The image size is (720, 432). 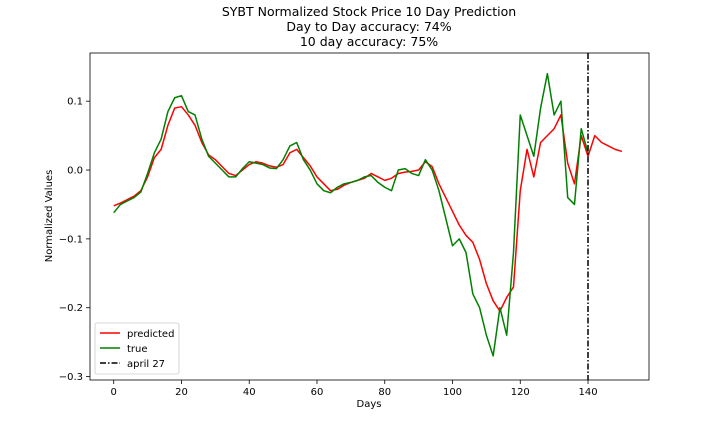 I want to click on x-tick-label: 100, so click(x=452, y=392).